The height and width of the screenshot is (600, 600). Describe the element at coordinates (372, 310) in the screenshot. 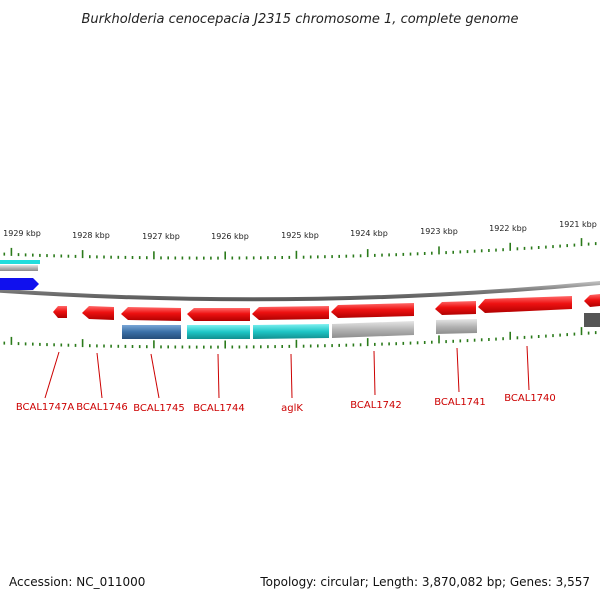

I see `gene-arrow-bcal1742` at that location.